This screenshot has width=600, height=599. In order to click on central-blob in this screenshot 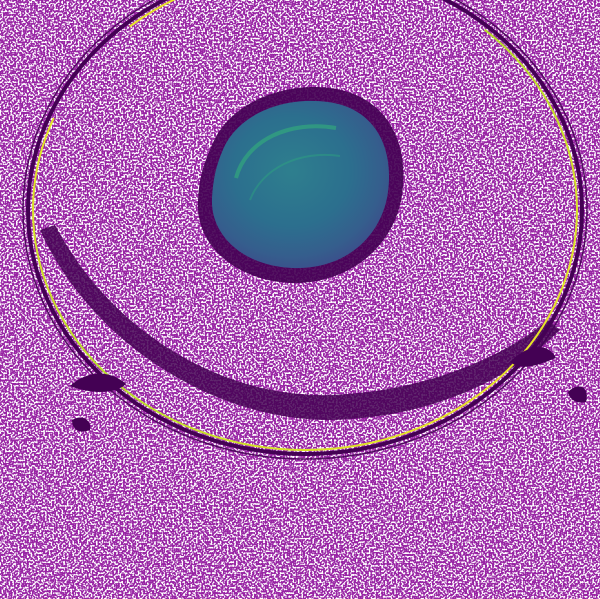, I will do `click(300, 184)`.